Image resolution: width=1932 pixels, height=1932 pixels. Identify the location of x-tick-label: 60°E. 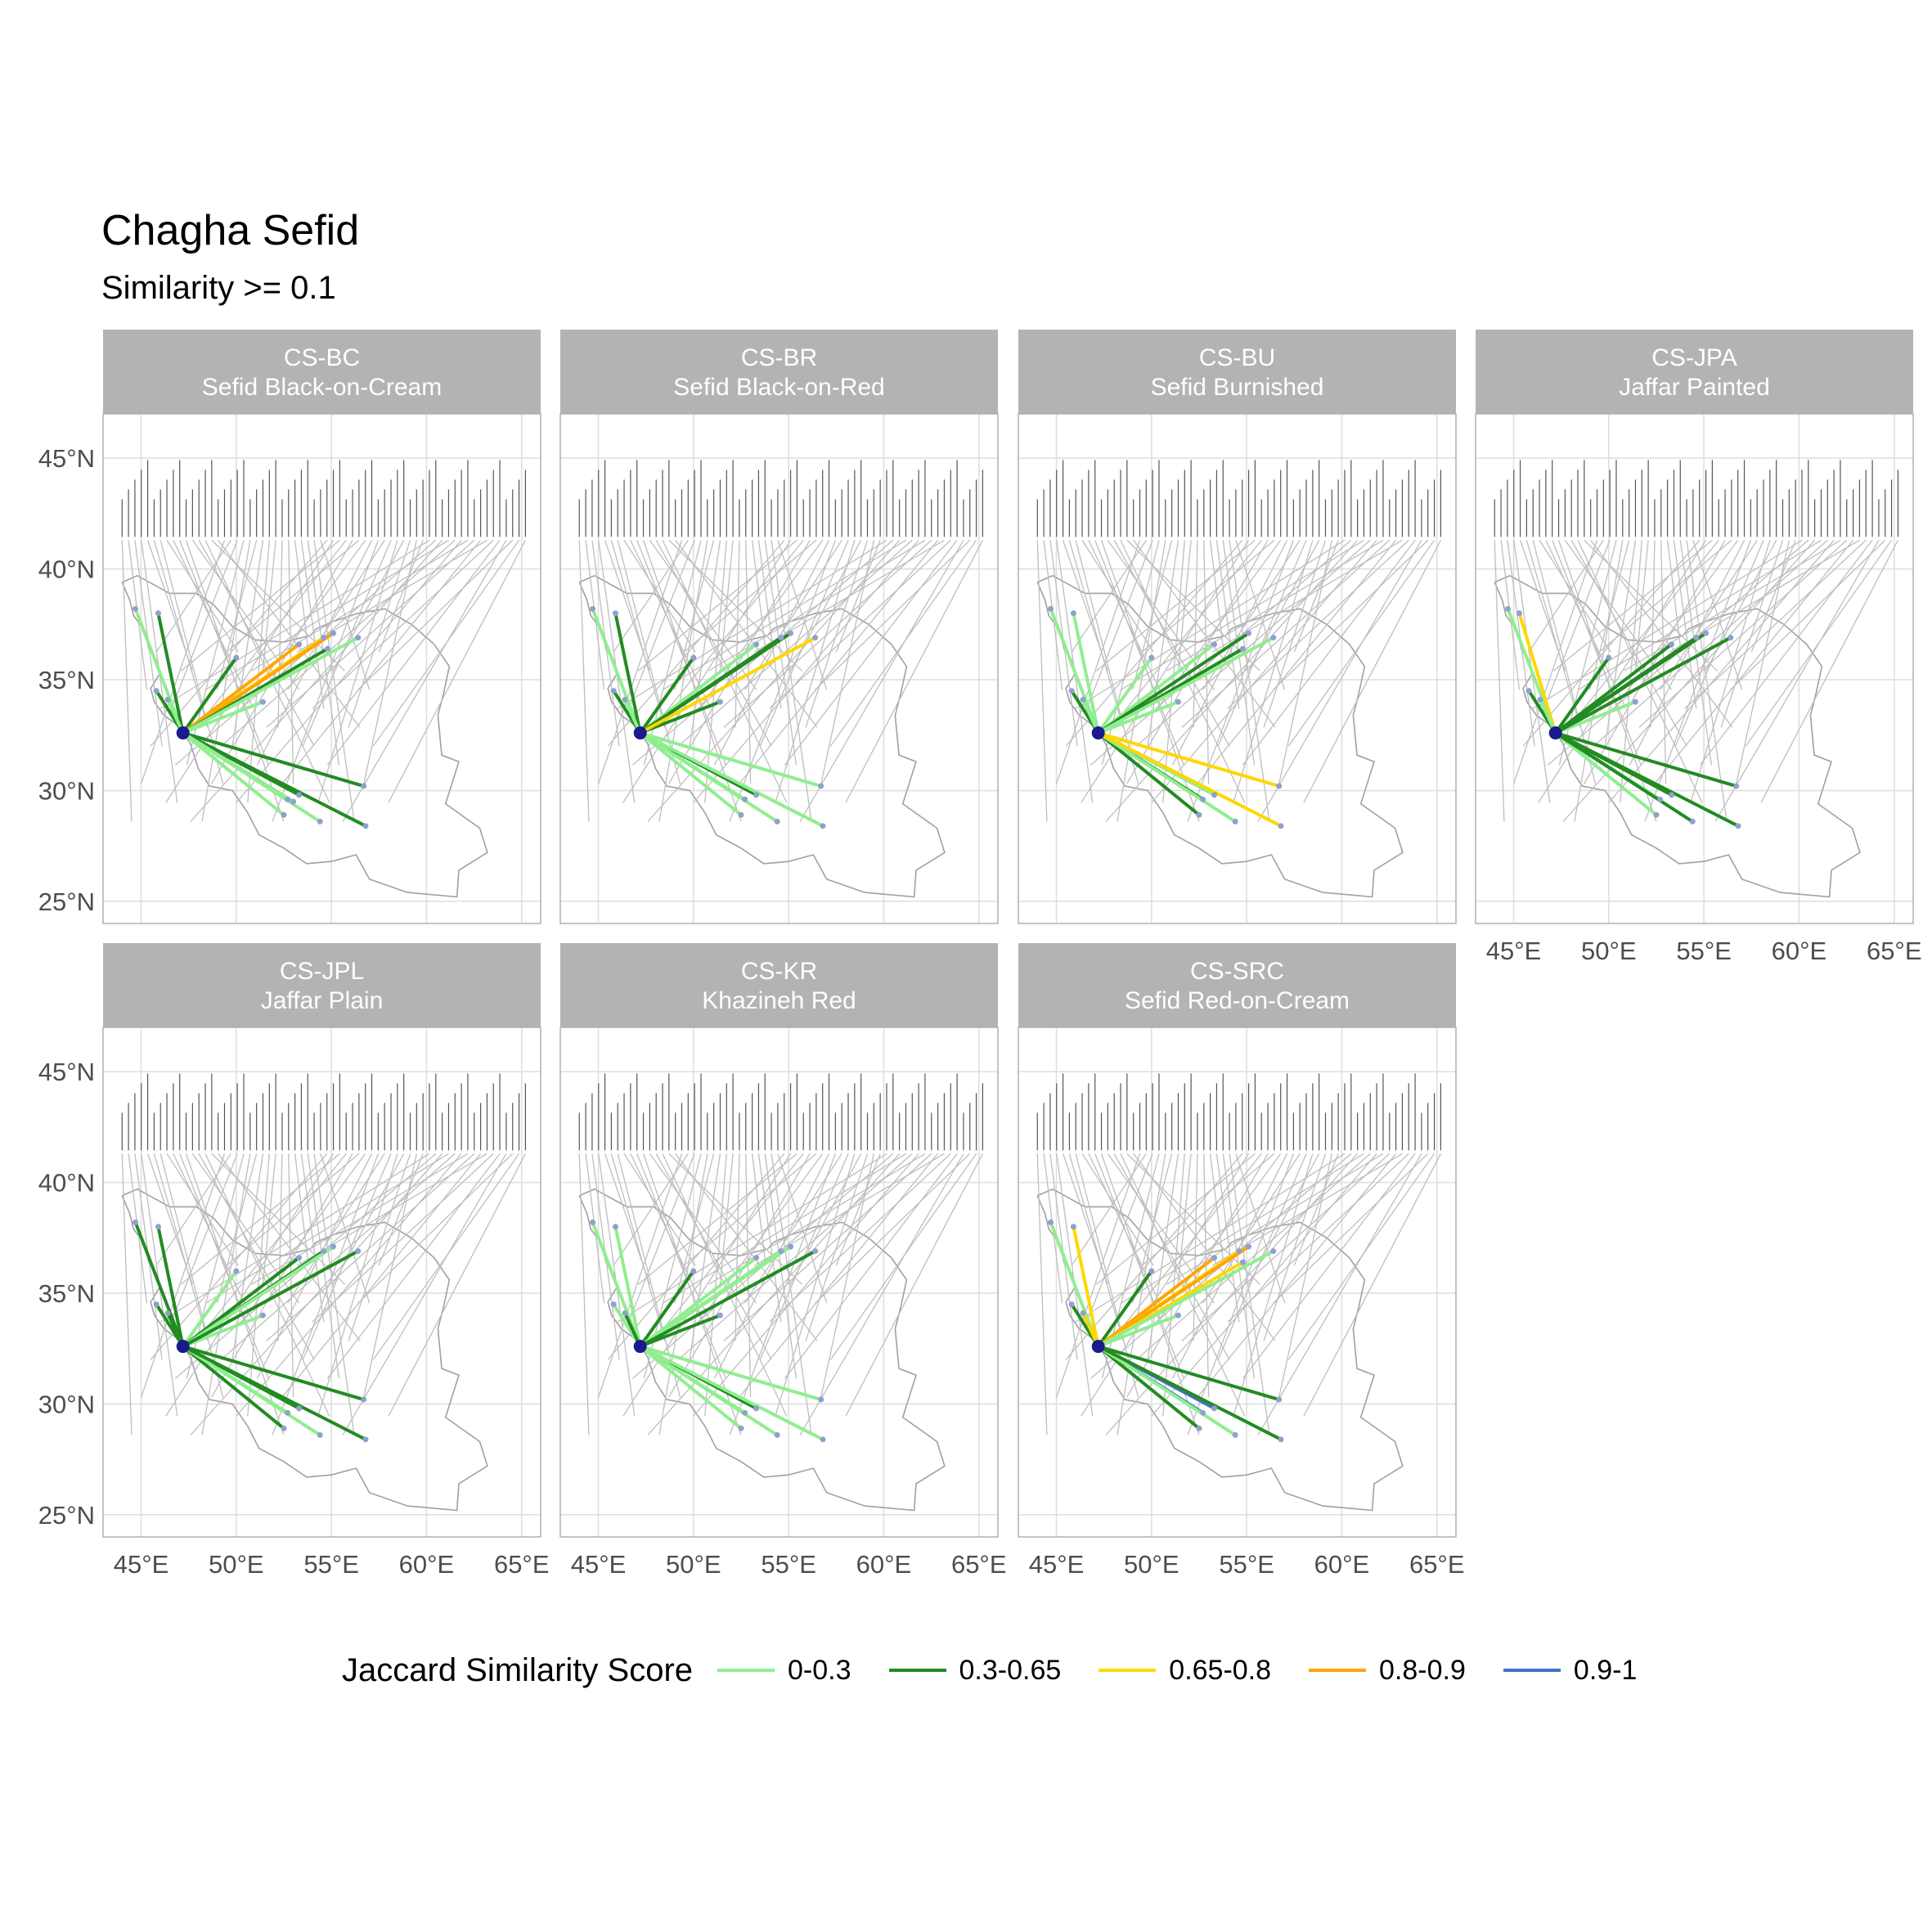
(1342, 1564).